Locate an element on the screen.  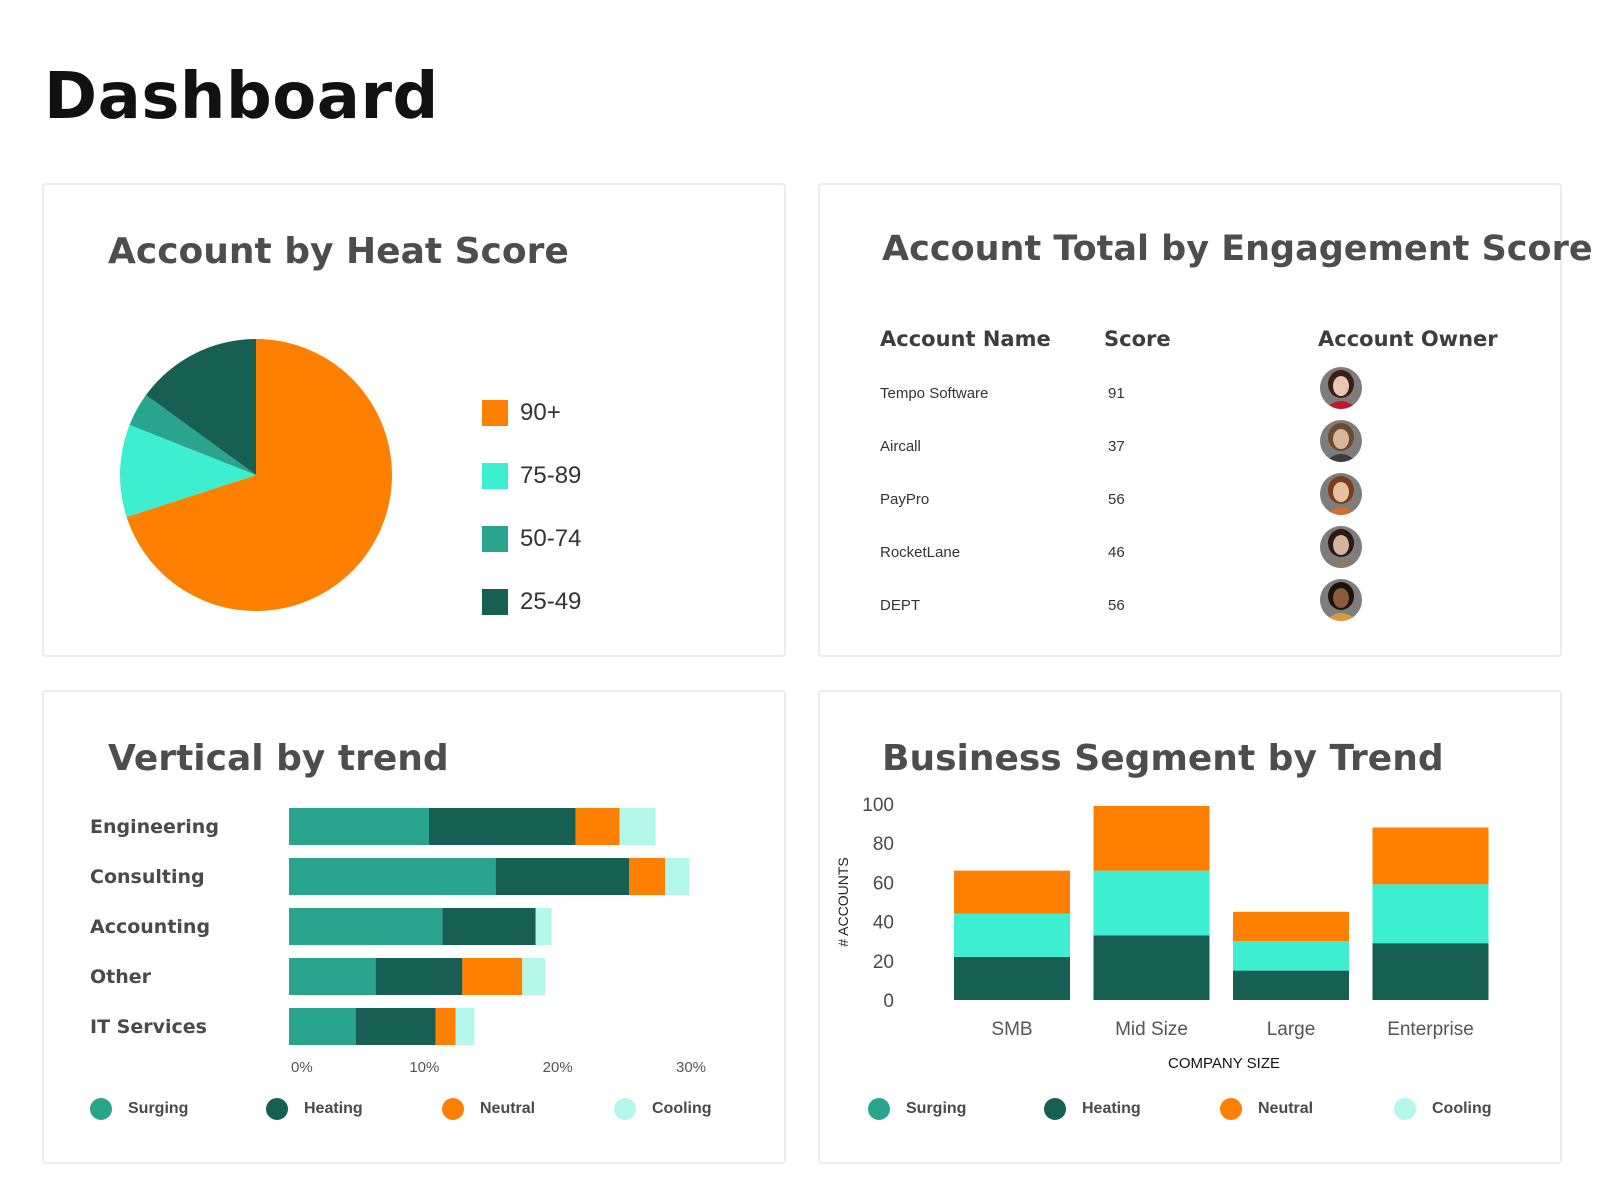
bar-enterprise-neutral is located at coordinates (1430, 856).